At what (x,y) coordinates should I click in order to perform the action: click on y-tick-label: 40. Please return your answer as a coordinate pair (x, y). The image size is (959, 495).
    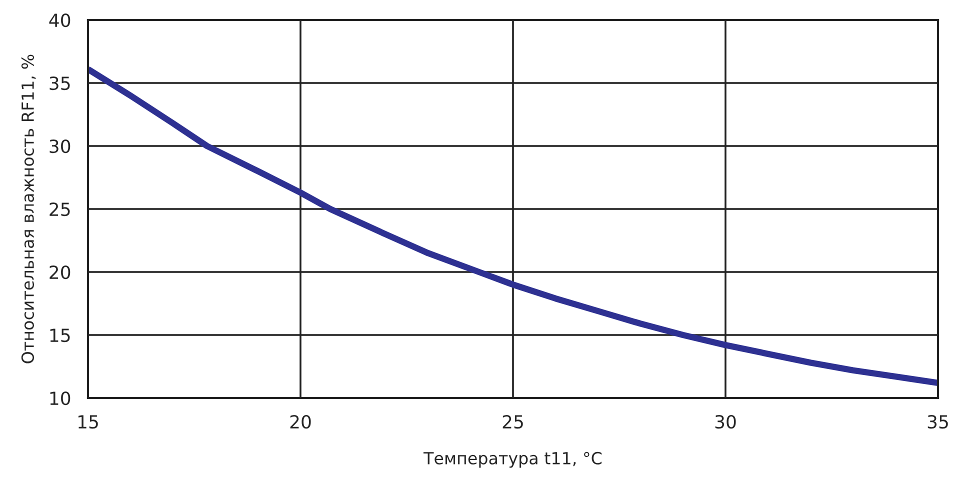
    Looking at the image, I should click on (59, 20).